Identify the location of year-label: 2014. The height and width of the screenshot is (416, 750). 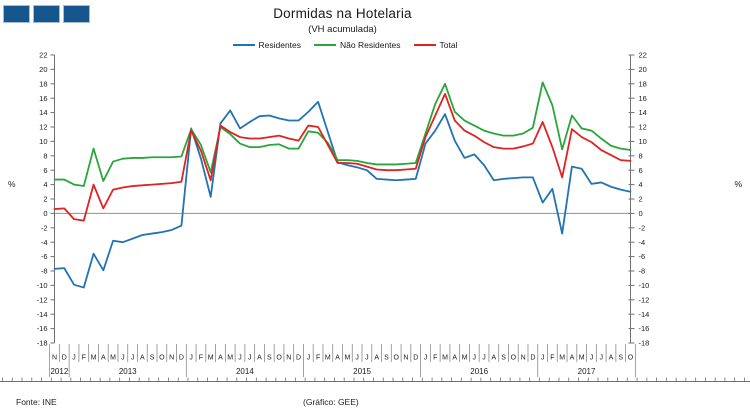
(245, 371).